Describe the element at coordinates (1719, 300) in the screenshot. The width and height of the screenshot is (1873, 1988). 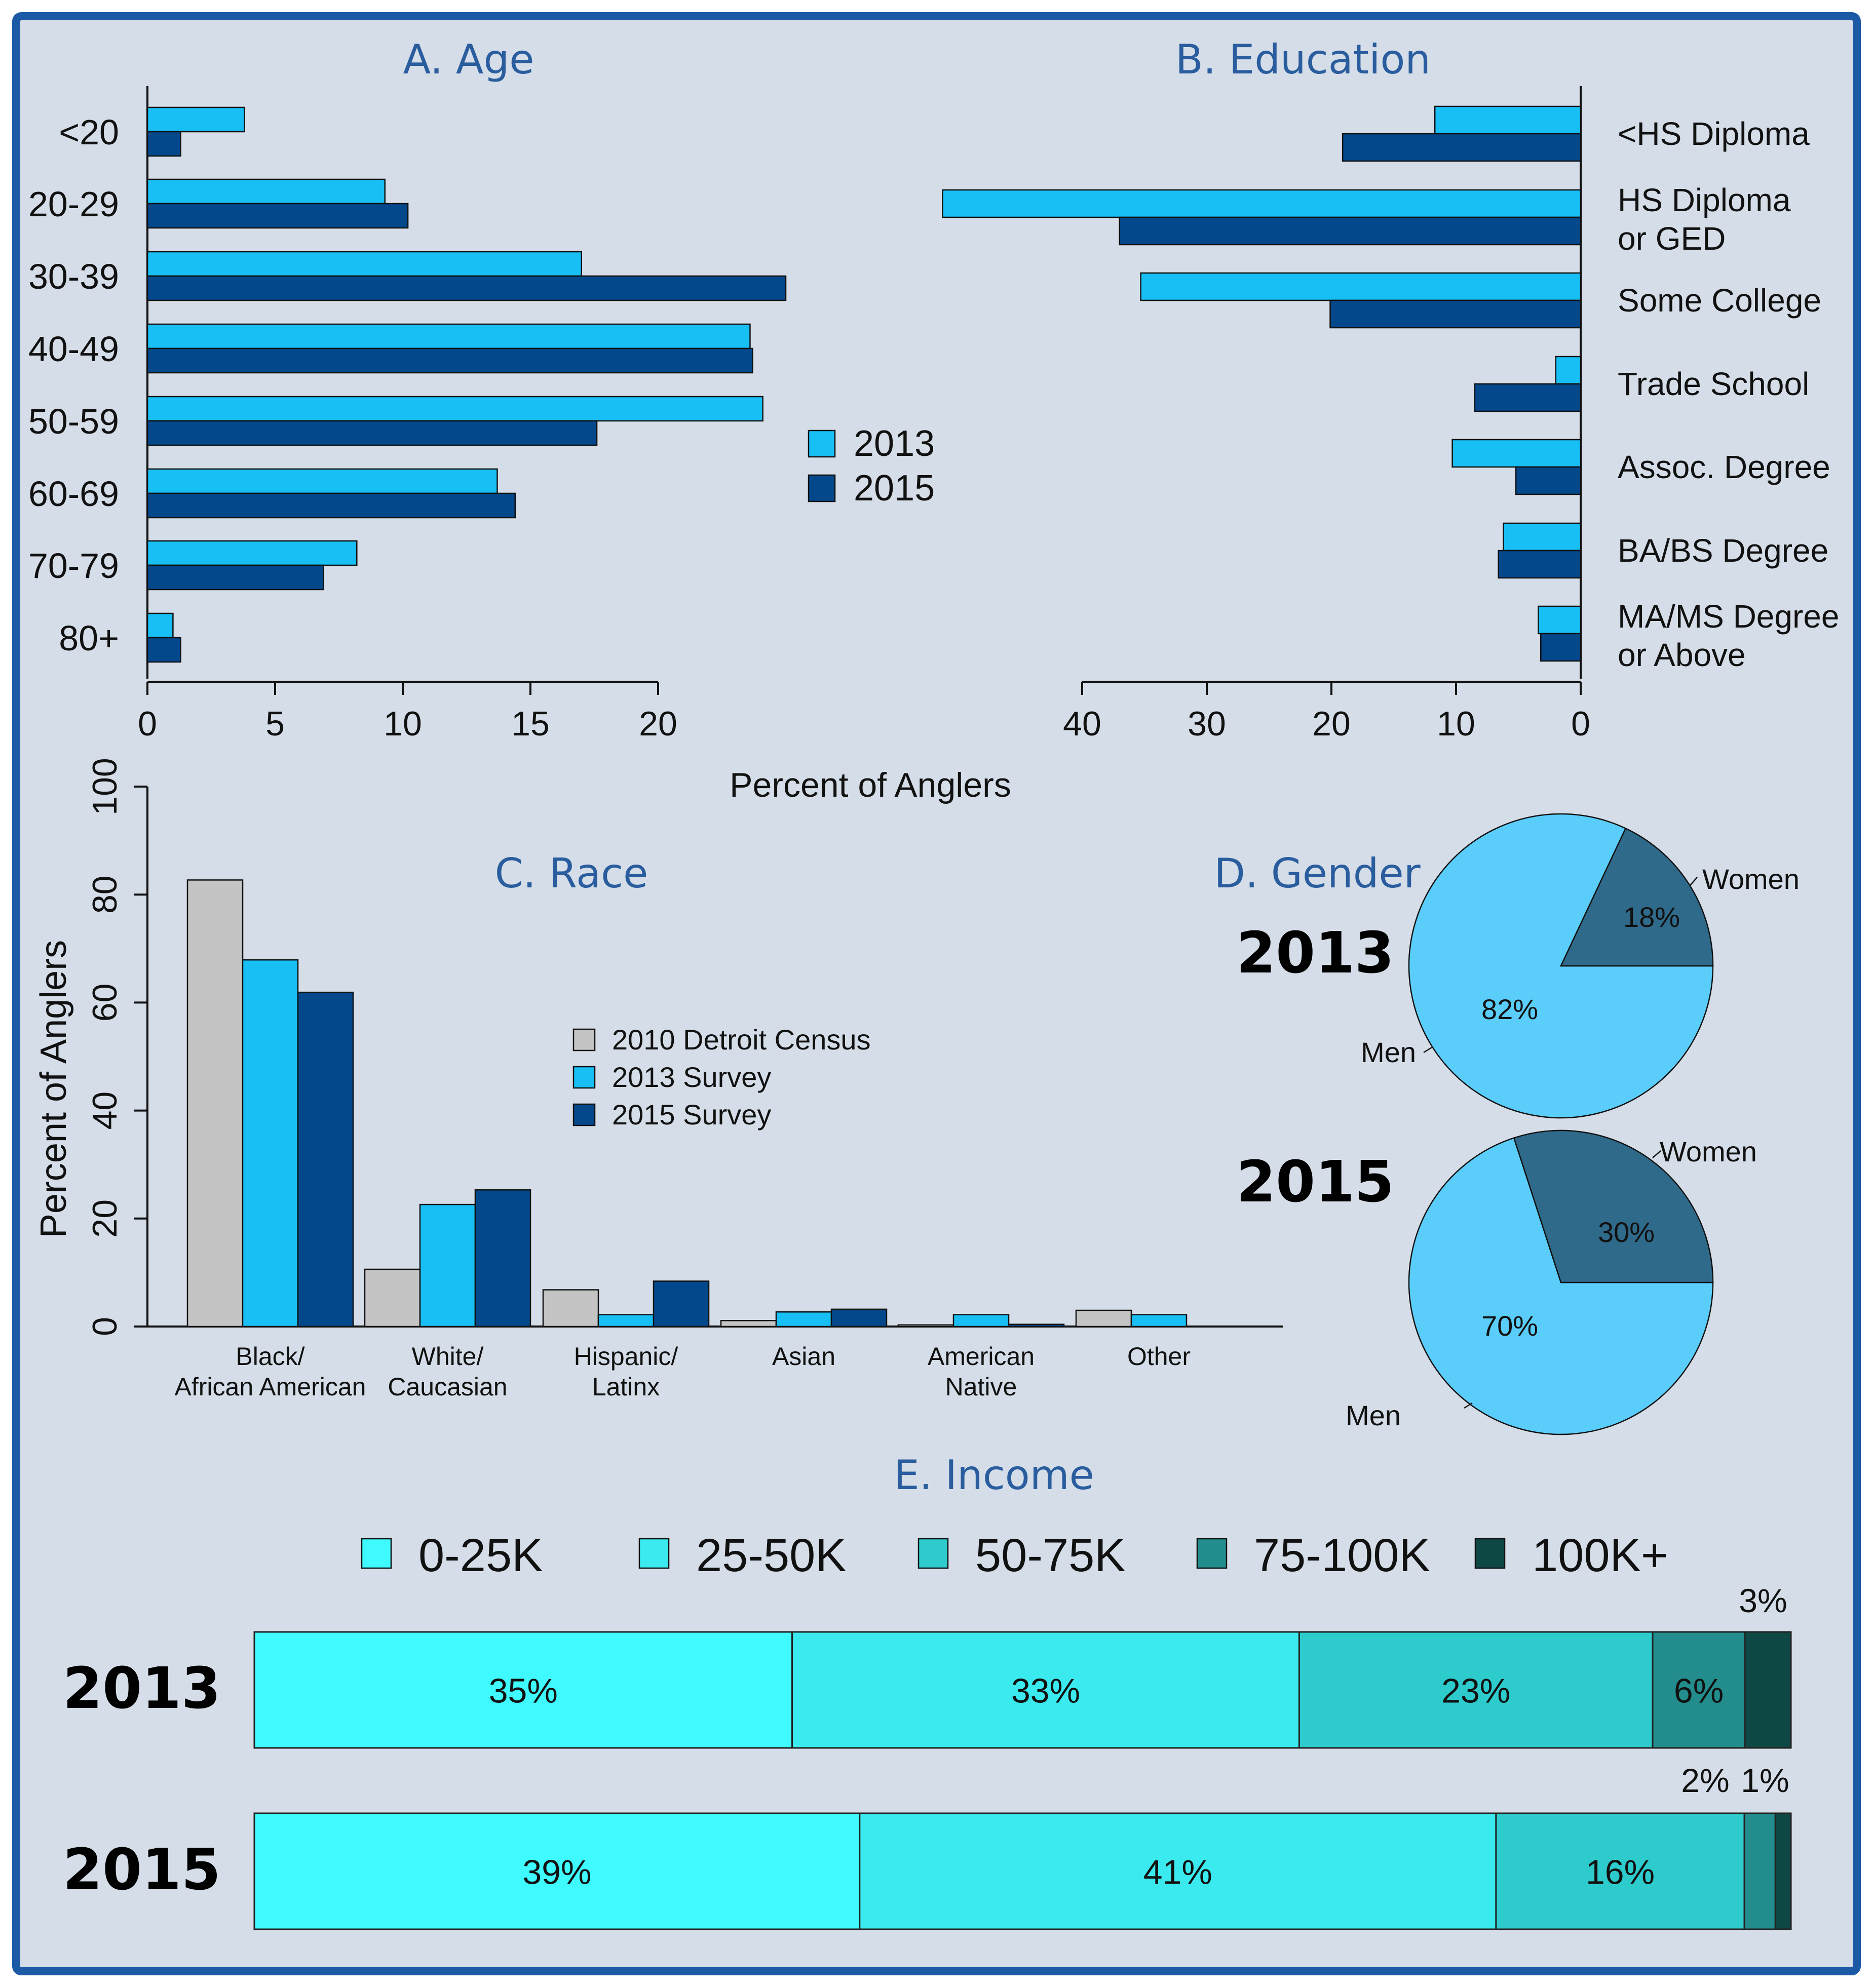
I see `education-category-label: Some College` at that location.